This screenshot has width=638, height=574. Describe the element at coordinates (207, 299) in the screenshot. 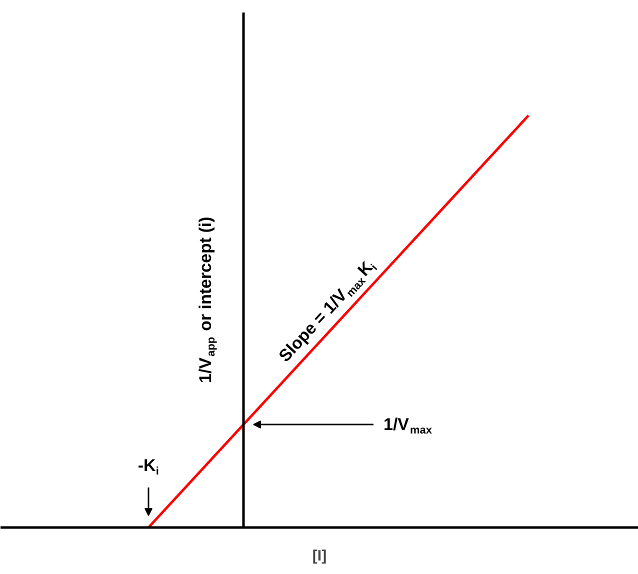

I see `y-axis-title: 1/Vapp or intercept (i)` at that location.